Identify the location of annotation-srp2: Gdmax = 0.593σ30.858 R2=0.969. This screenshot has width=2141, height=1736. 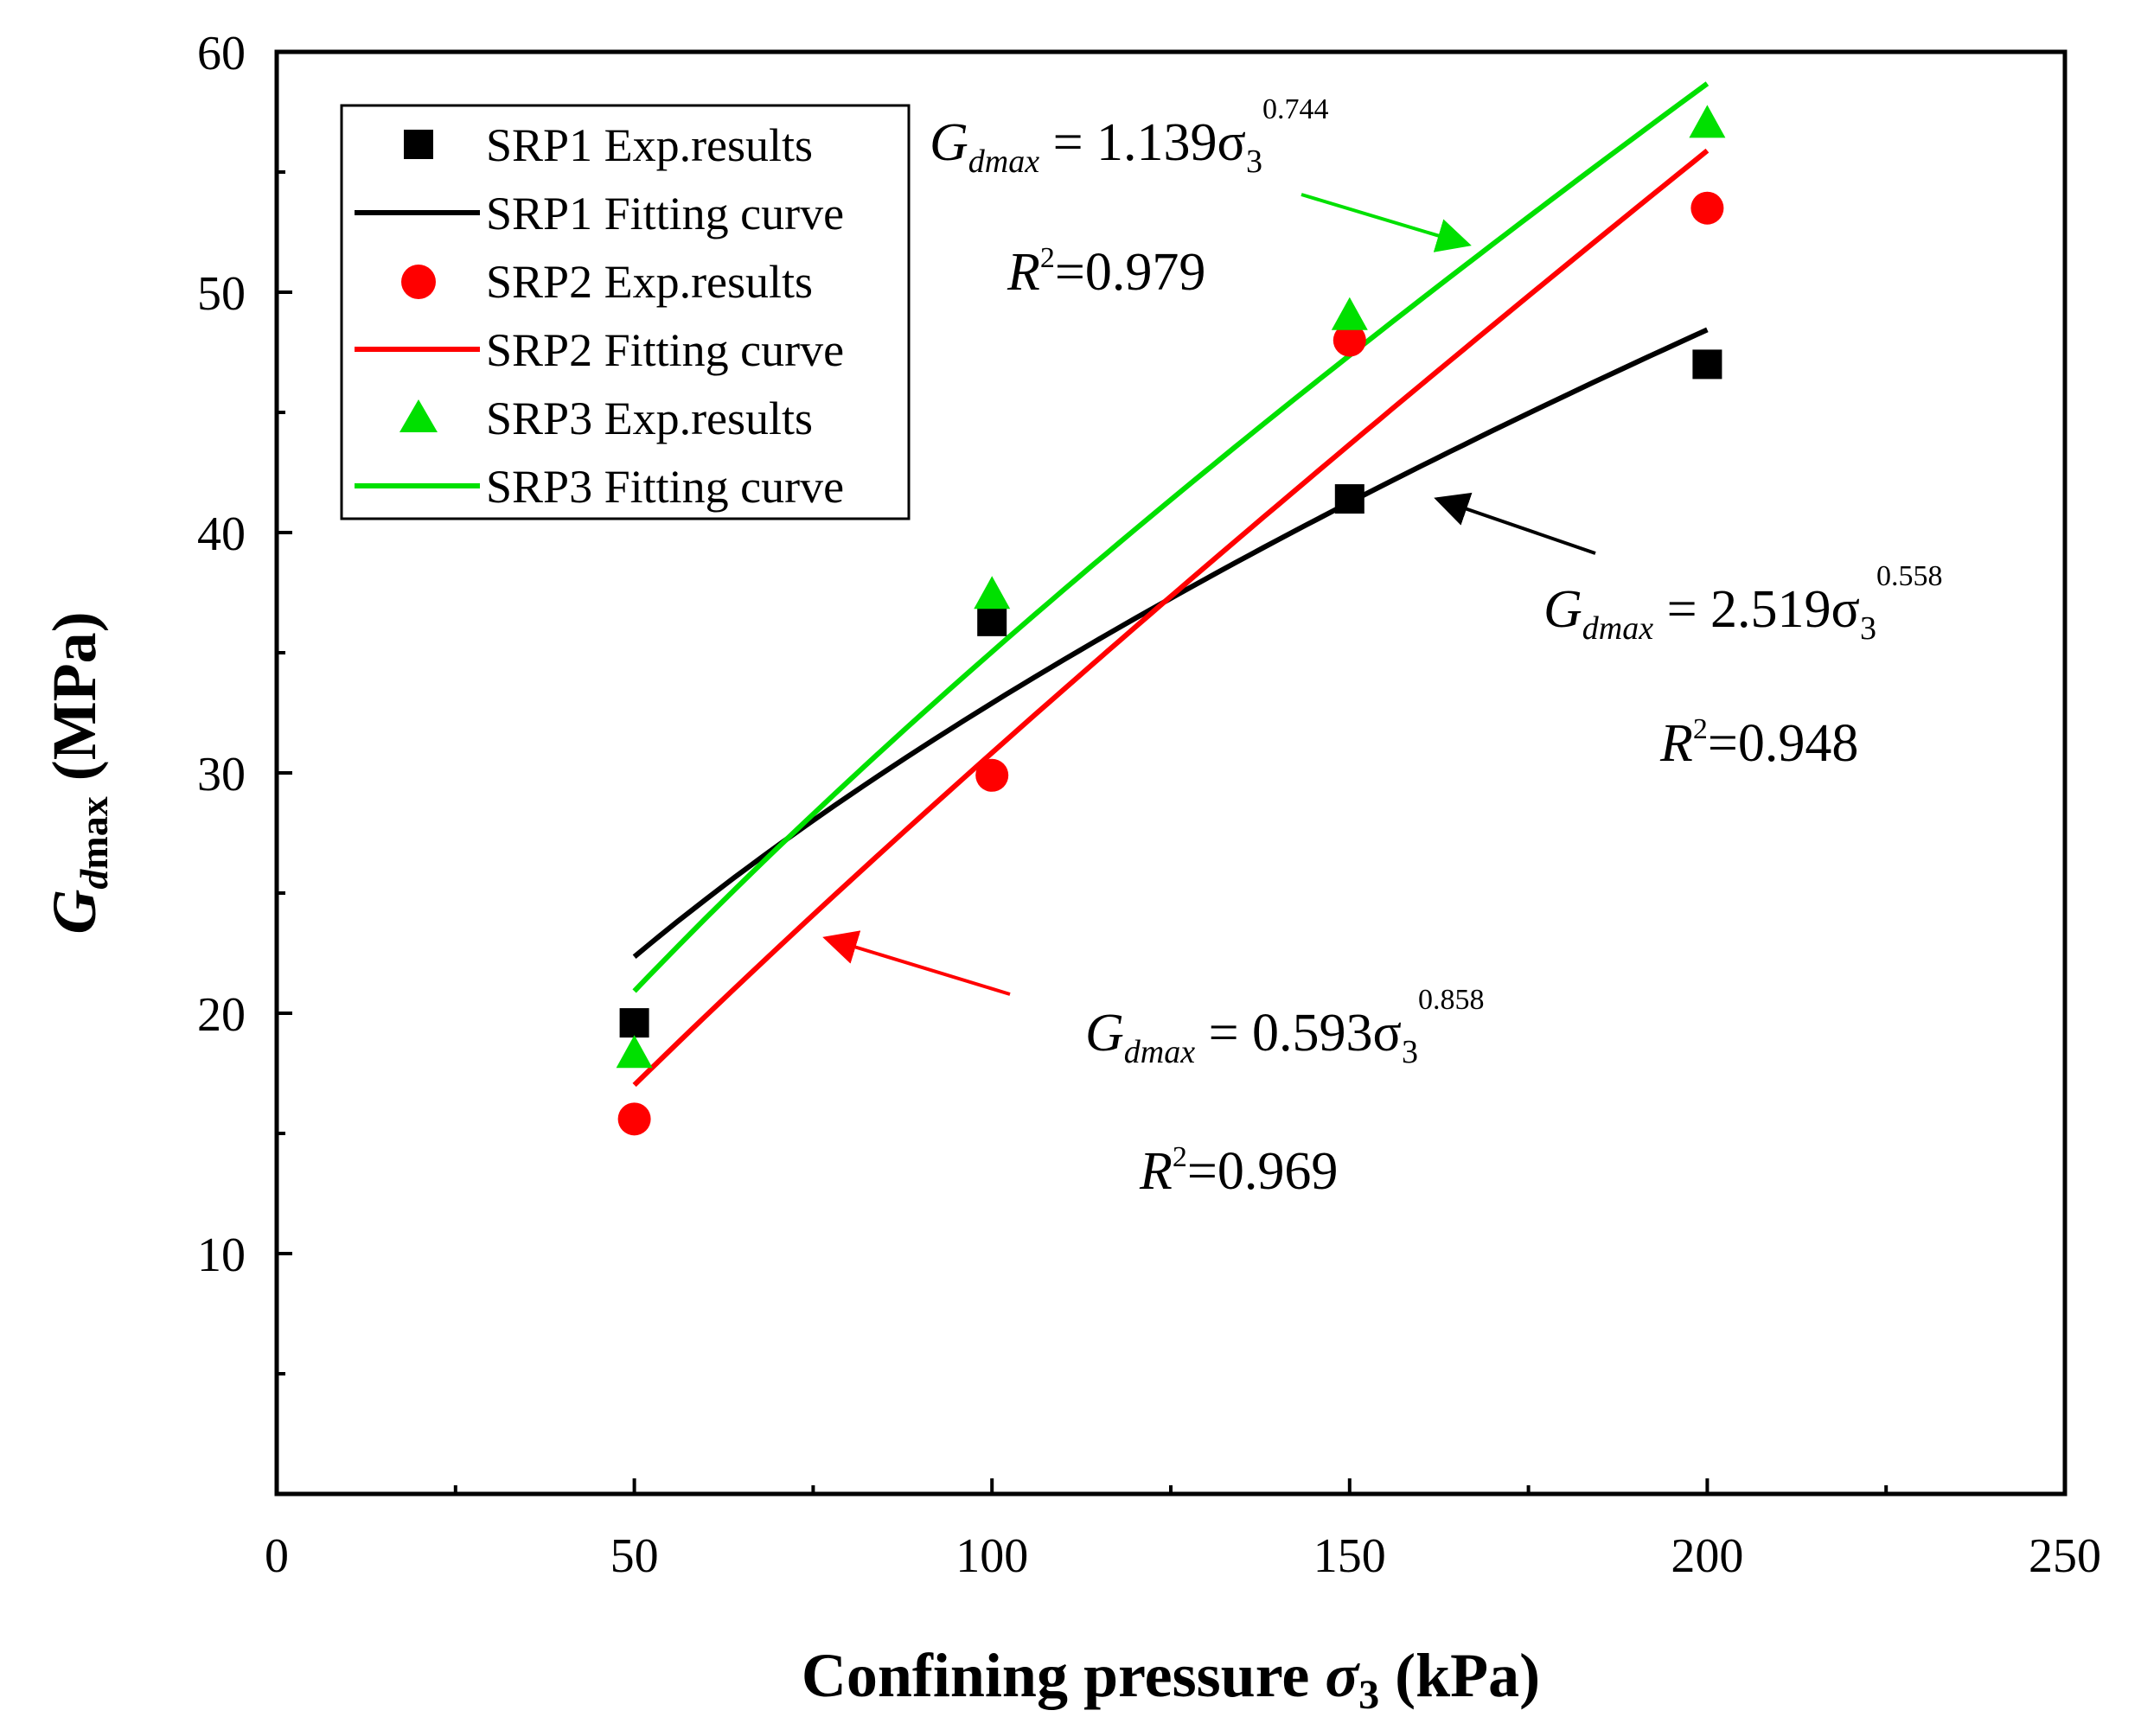
(1153, 1065).